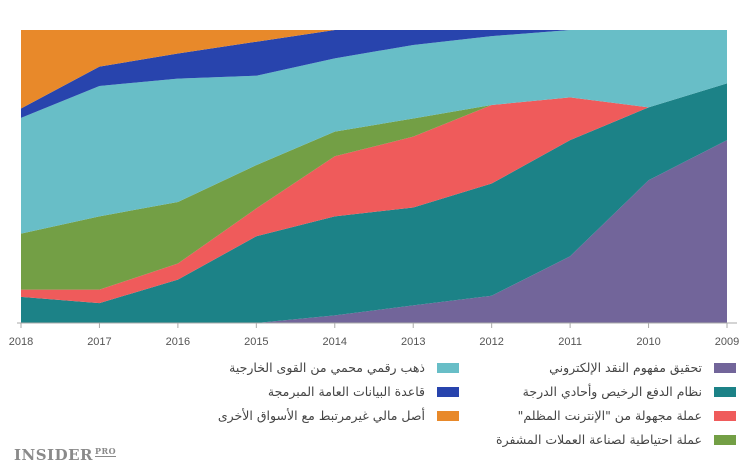 This screenshot has width=750, height=472. Describe the element at coordinates (599, 439) in the screenshot. I see `legend-label: عملة احتياطية لصناعة العملات المشفرة` at that location.